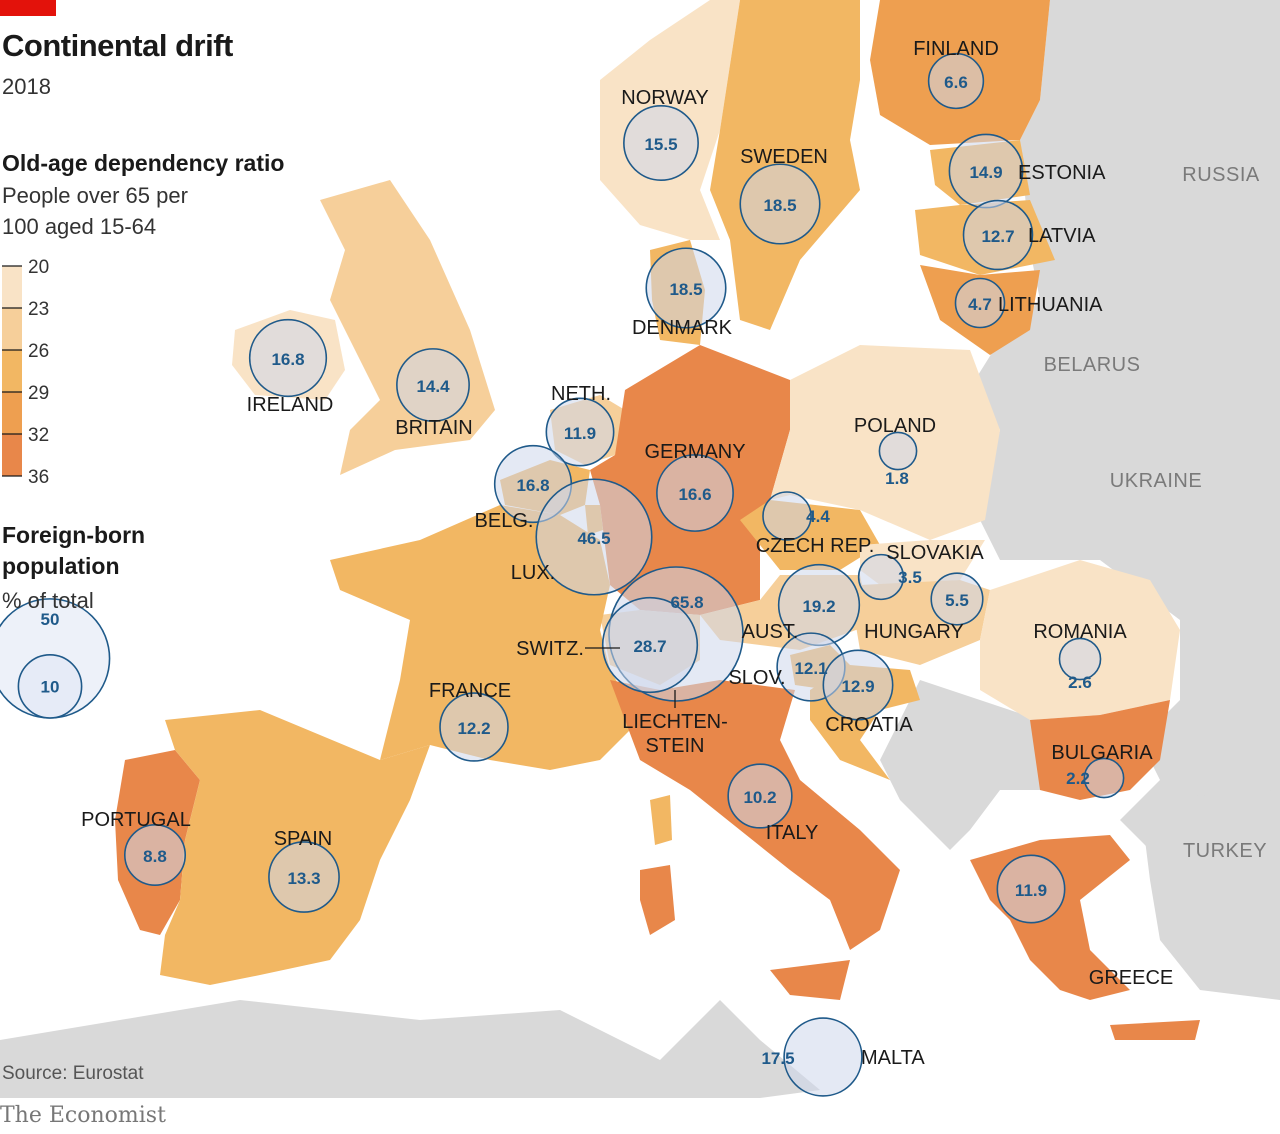 This screenshot has height=1134, width=1280. What do you see at coordinates (61, 566) in the screenshot?
I see `size-legend-title-2: population` at bounding box center [61, 566].